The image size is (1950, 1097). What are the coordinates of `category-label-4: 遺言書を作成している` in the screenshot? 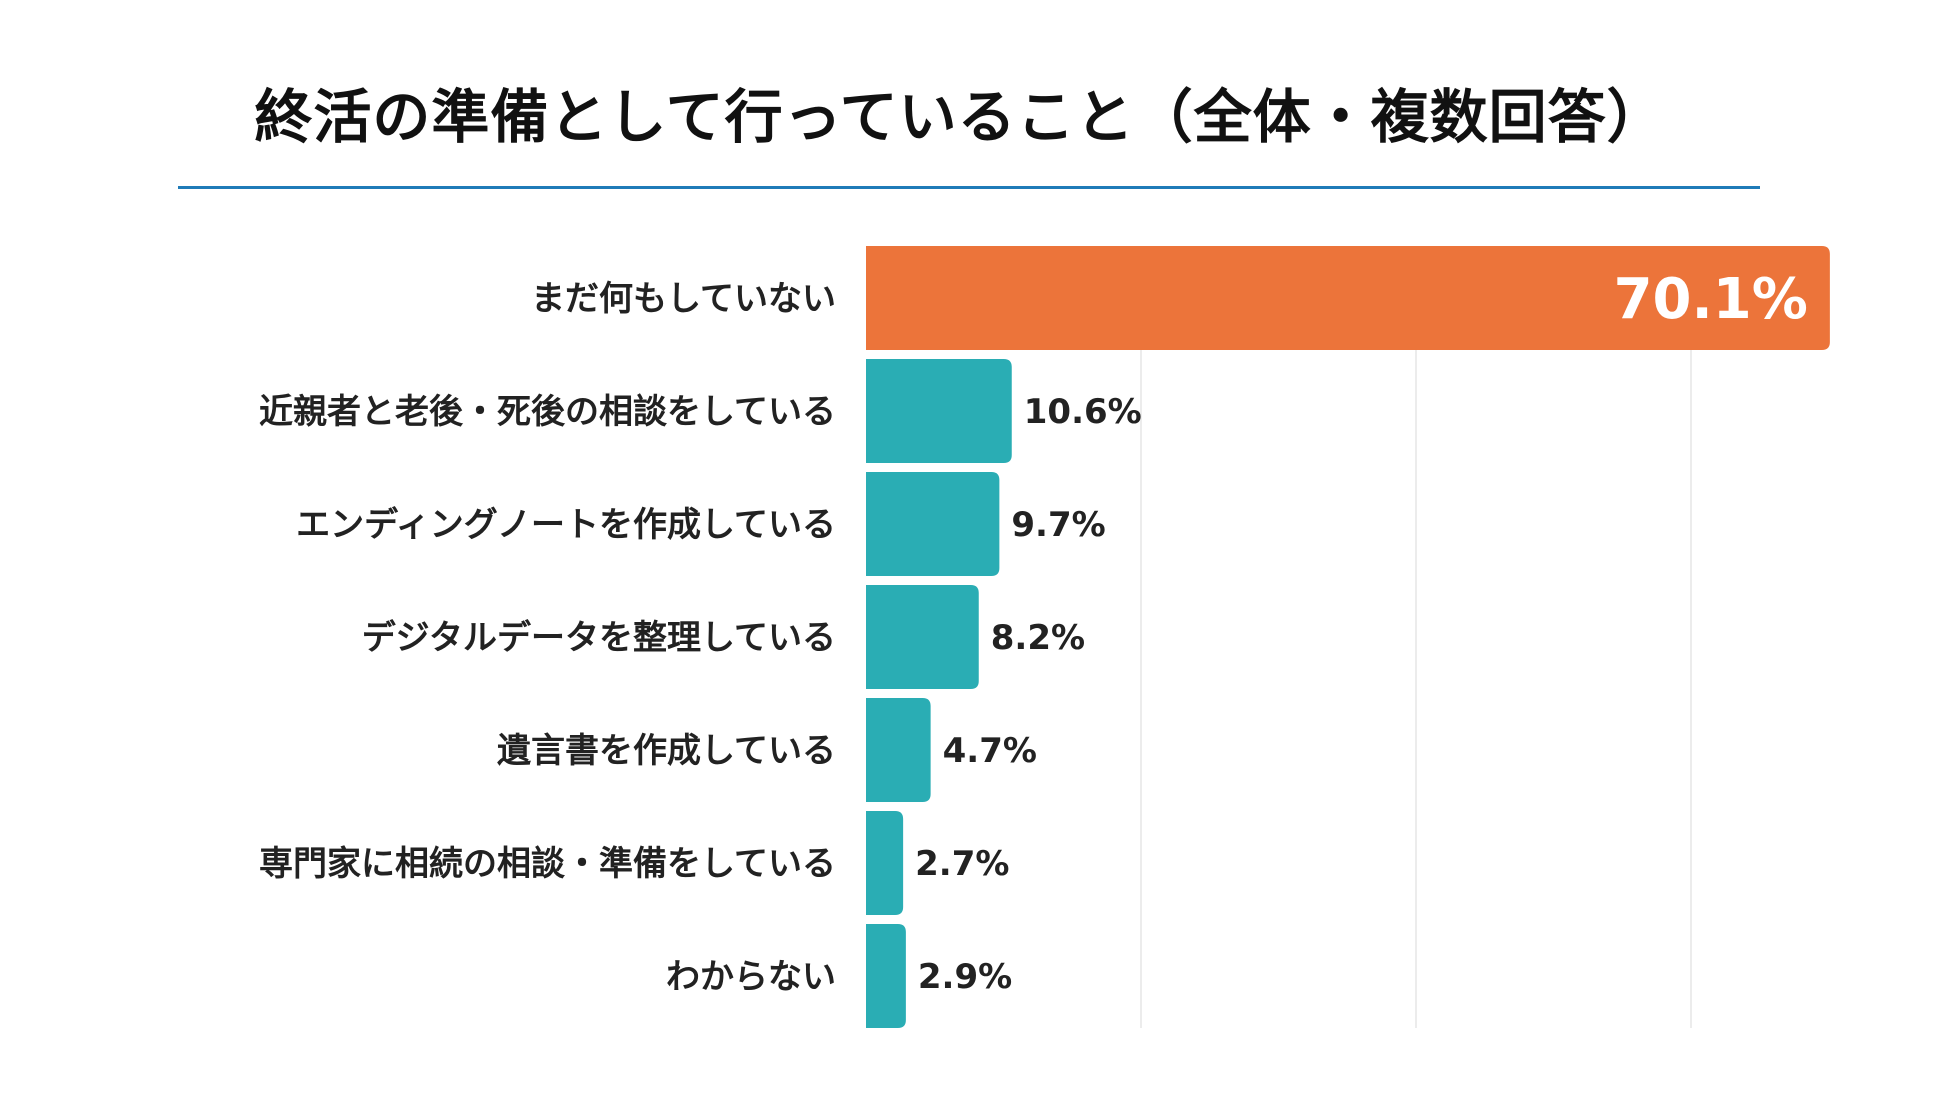 It's located at (666, 751).